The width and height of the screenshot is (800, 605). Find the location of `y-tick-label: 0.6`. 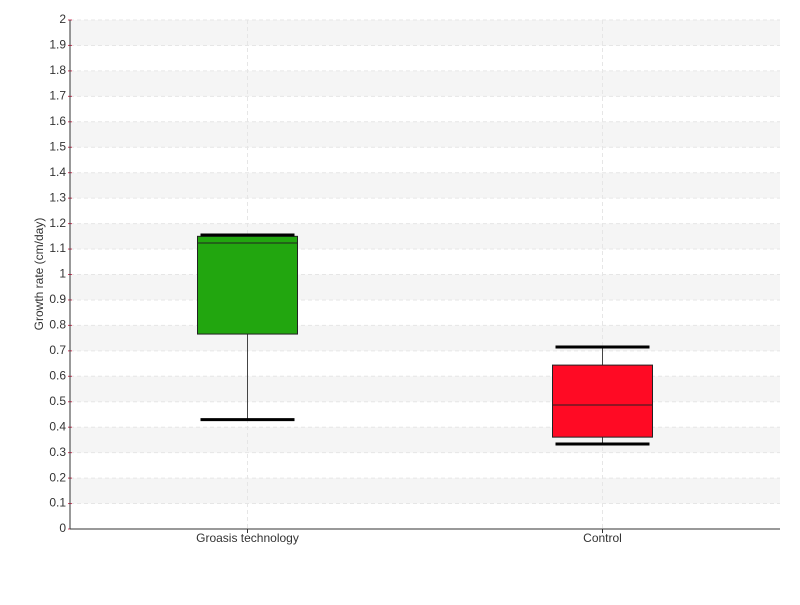

y-tick-label: 0.6 is located at coordinates (57, 375).